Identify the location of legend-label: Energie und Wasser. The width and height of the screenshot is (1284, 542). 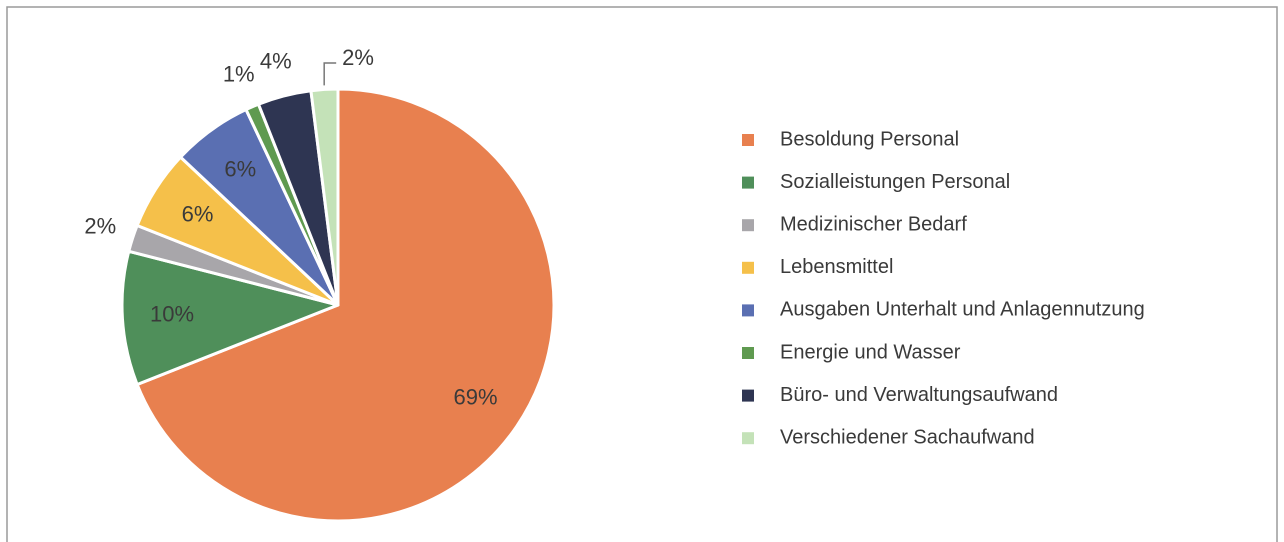
(870, 352).